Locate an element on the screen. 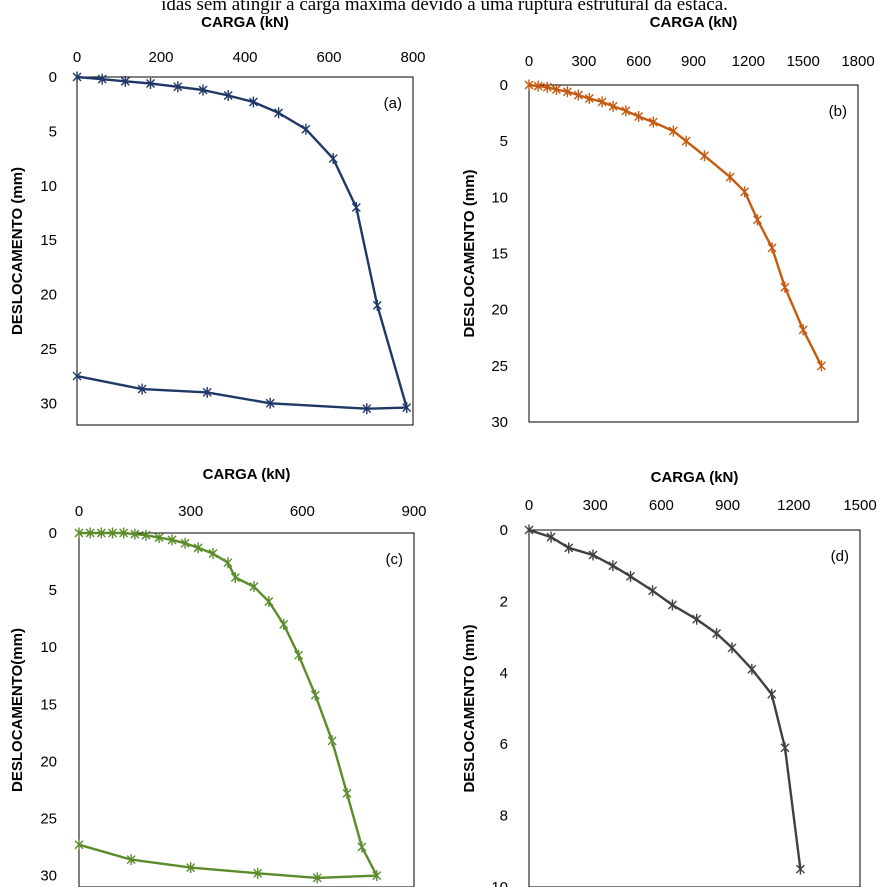  y-tick-label: 6 is located at coordinates (504, 744).